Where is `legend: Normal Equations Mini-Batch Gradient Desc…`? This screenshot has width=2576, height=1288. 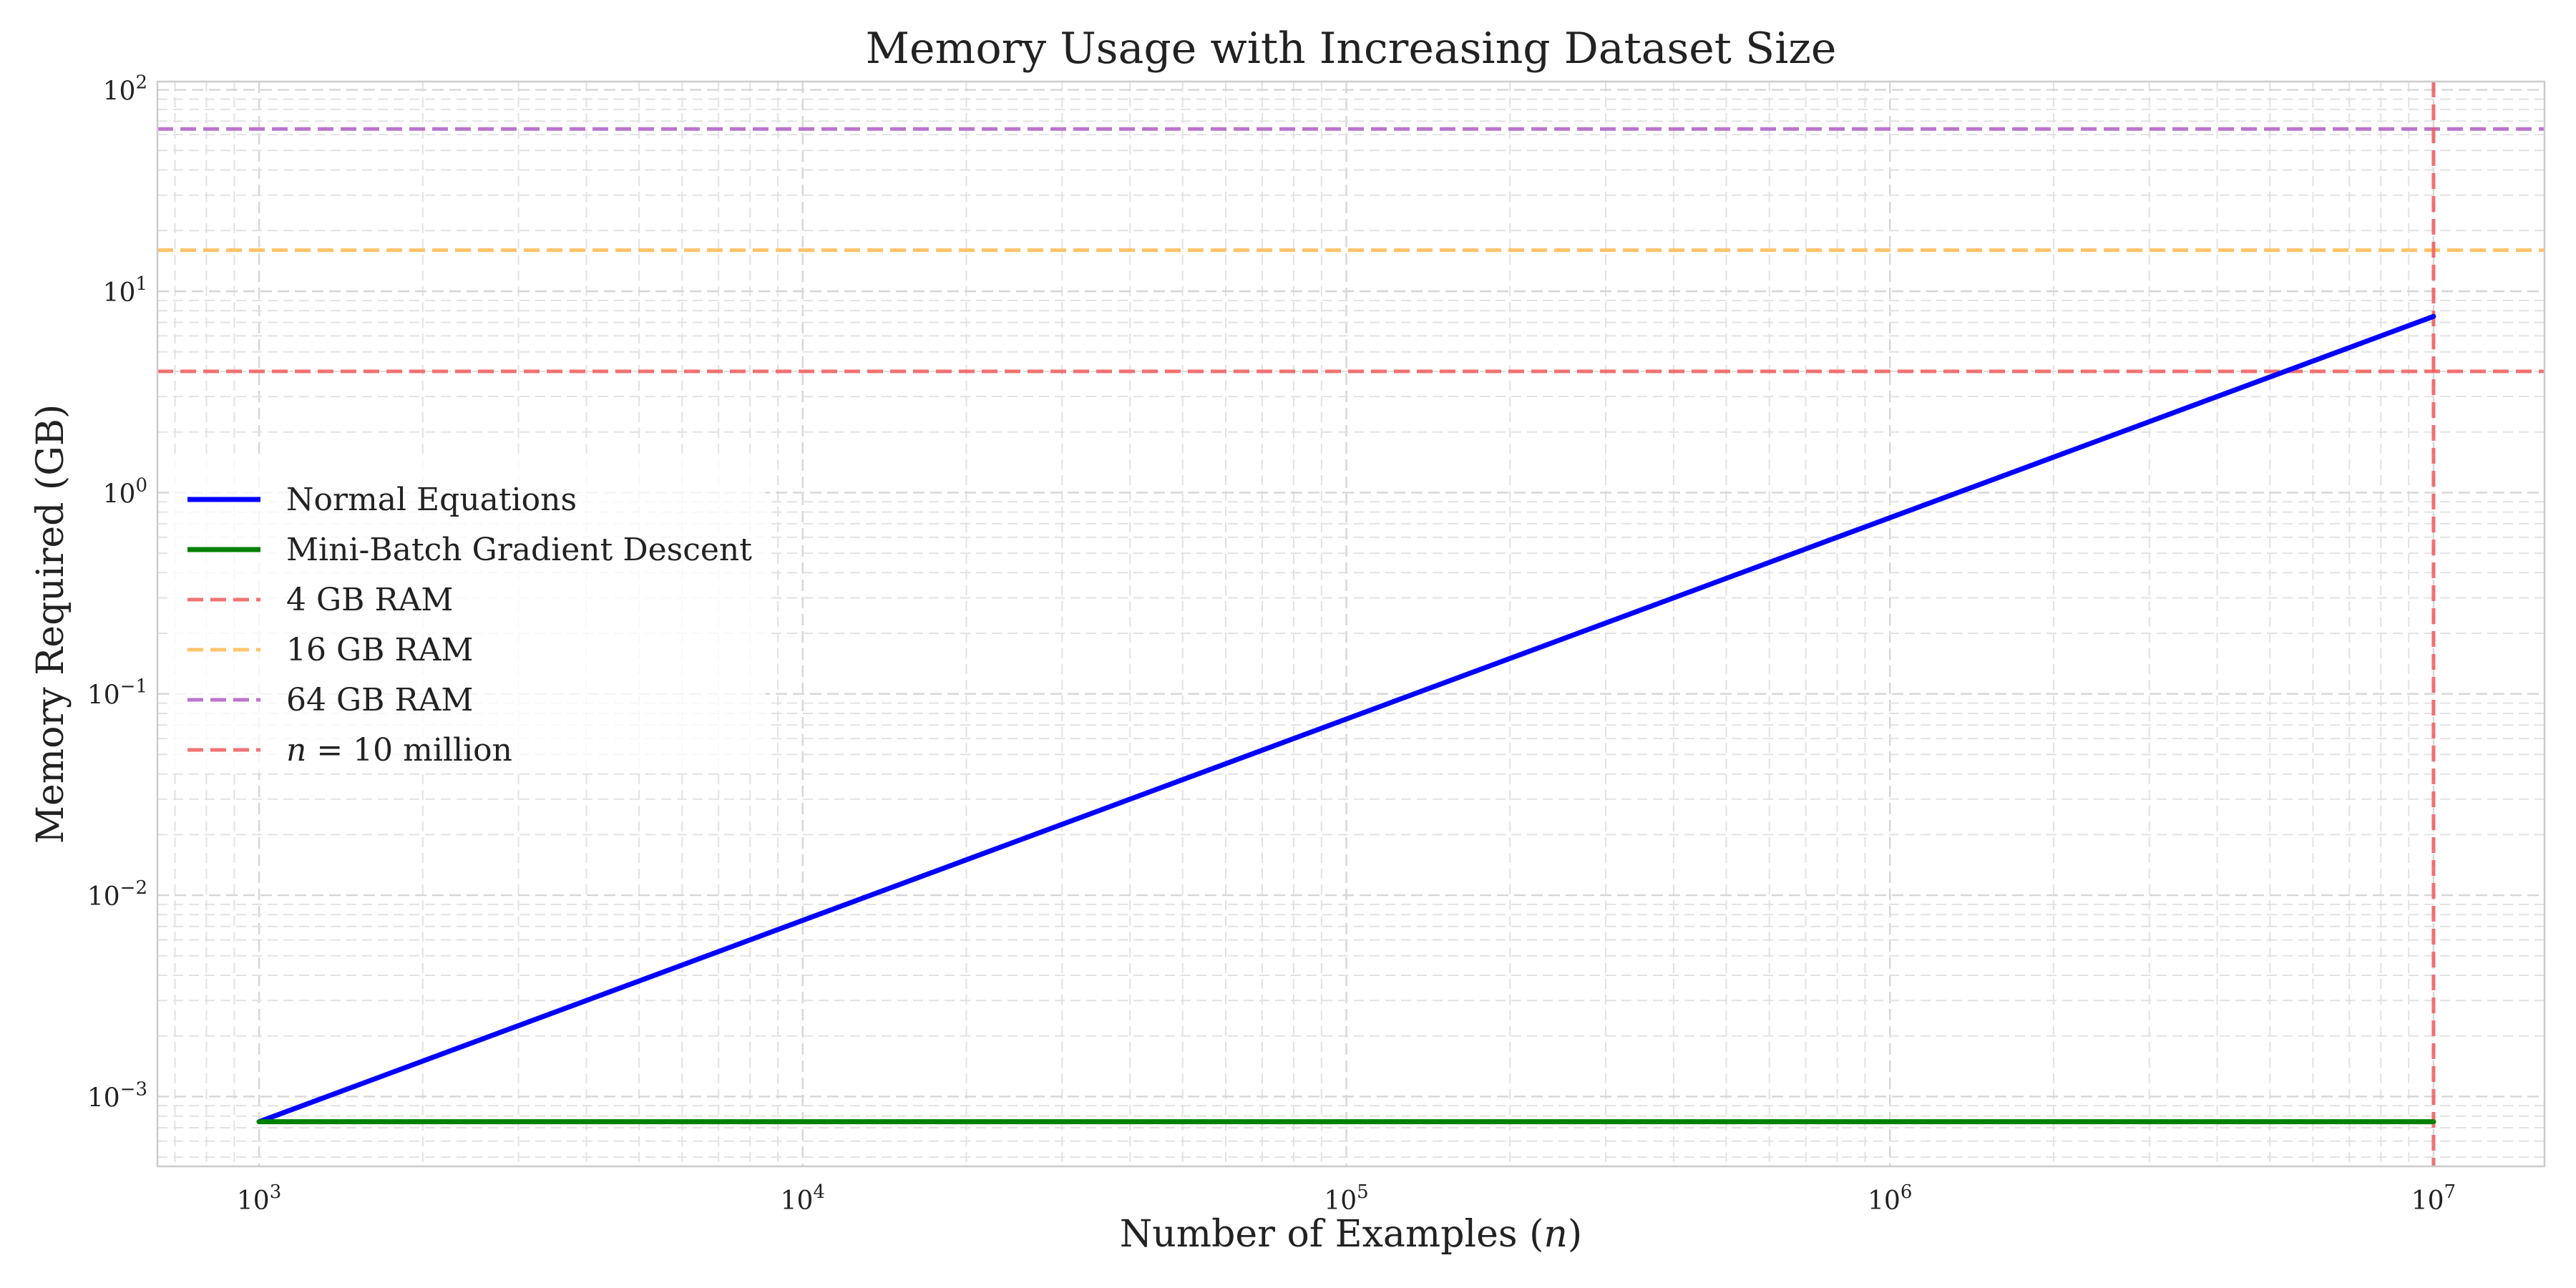
legend: Normal Equations Mini-Batch Gradient Desc… is located at coordinates (469, 615).